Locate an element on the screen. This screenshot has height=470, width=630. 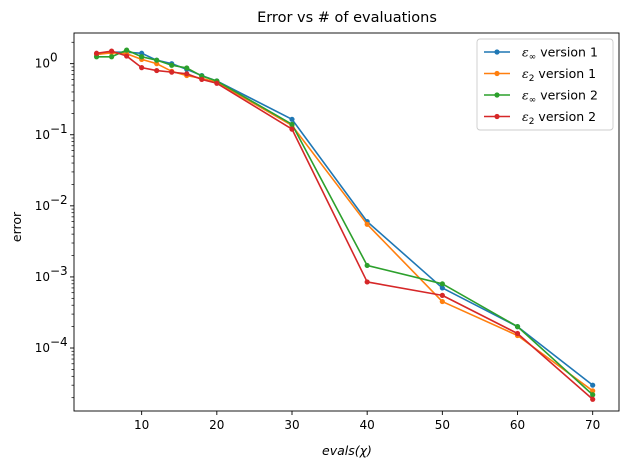
legend-item: ε∞ version 2 is located at coordinates (541, 97).